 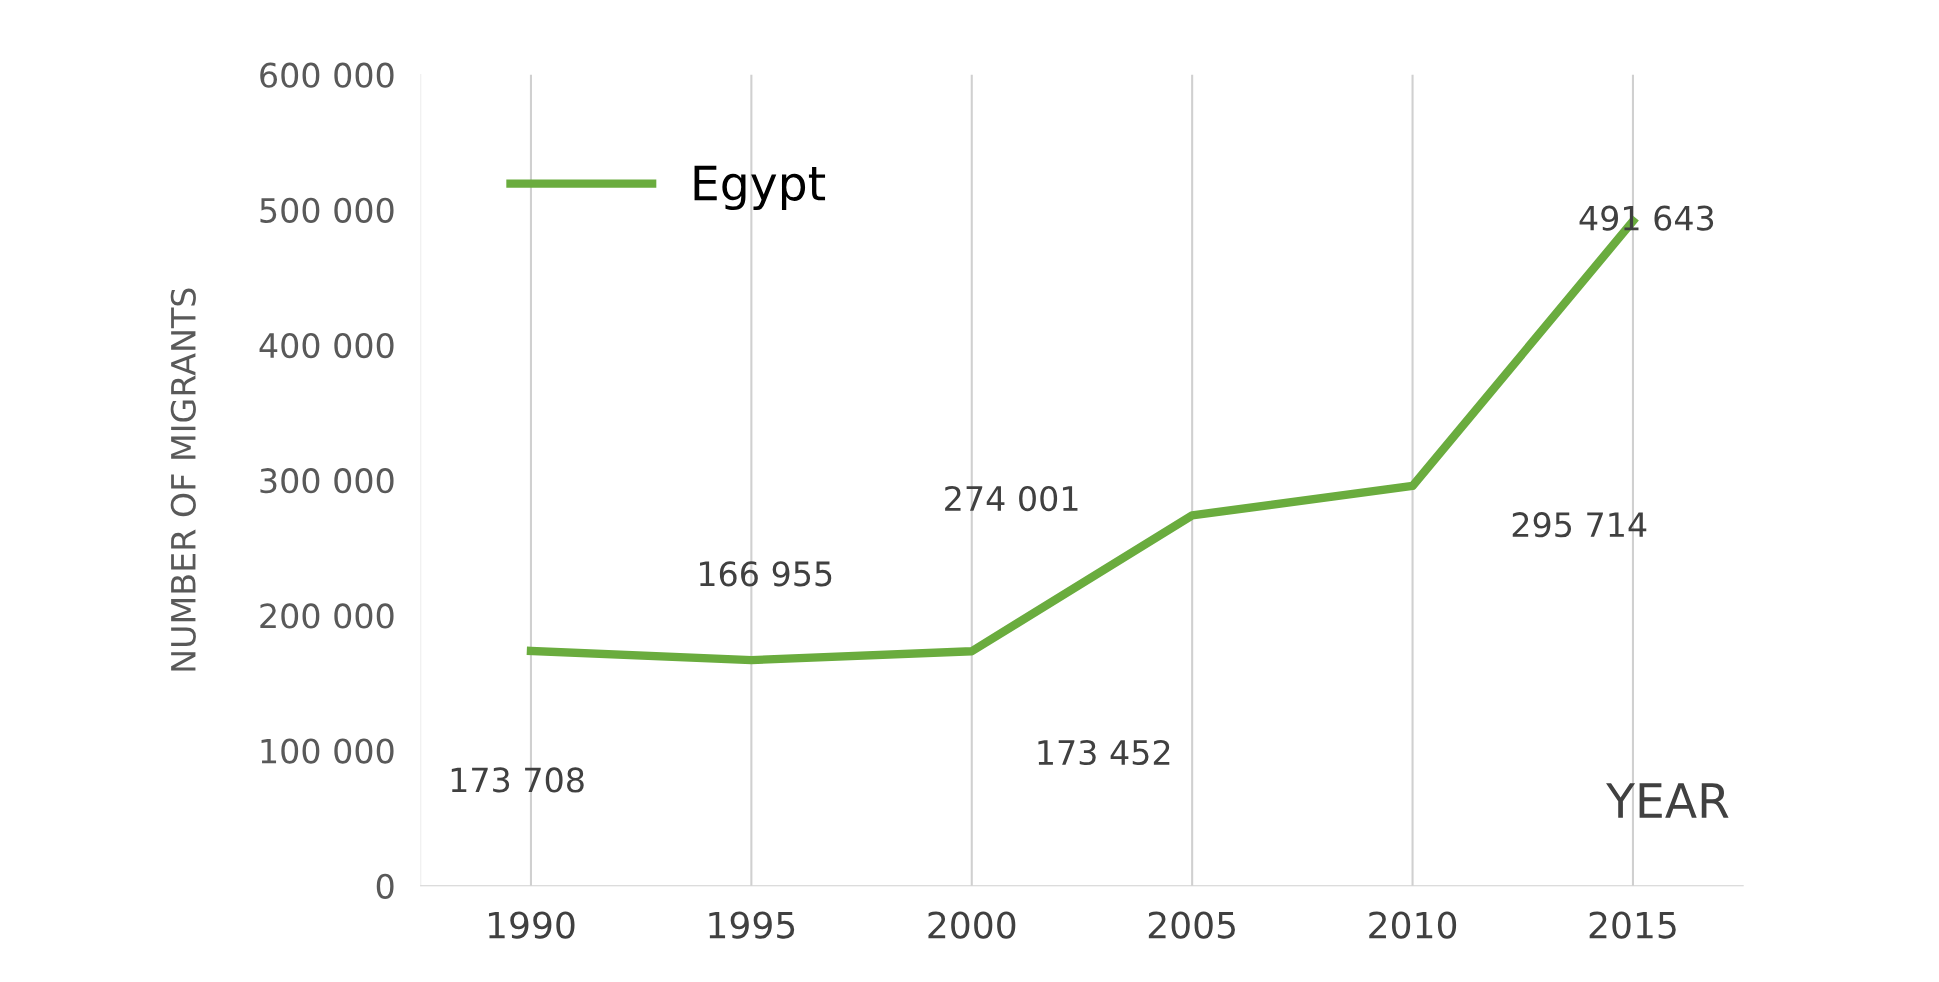 I want to click on y-tick-label: 200 000, so click(x=327, y=616).